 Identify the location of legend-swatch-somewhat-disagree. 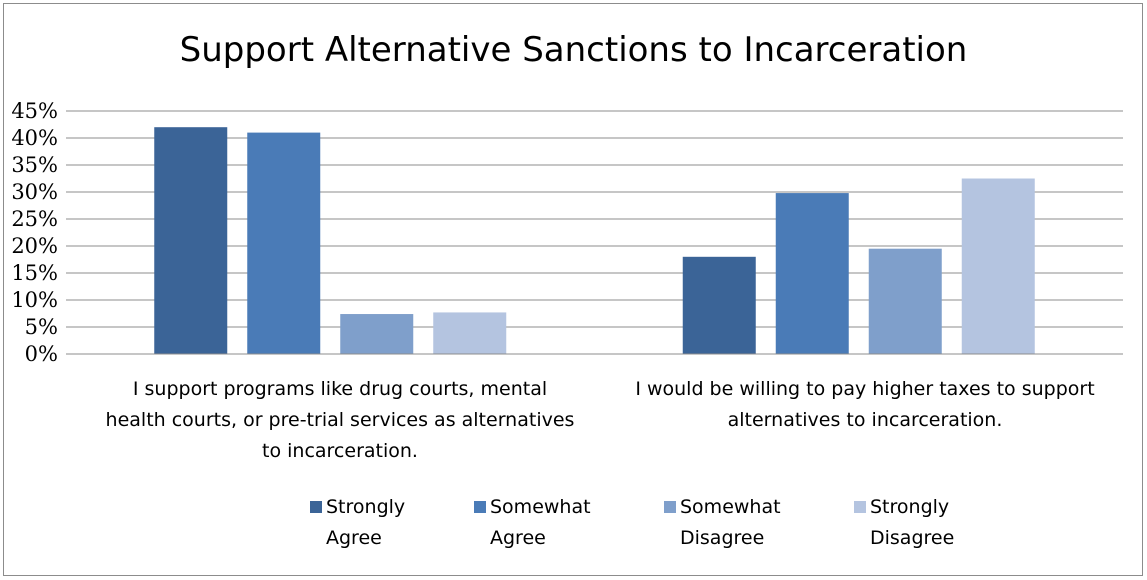
(670, 507).